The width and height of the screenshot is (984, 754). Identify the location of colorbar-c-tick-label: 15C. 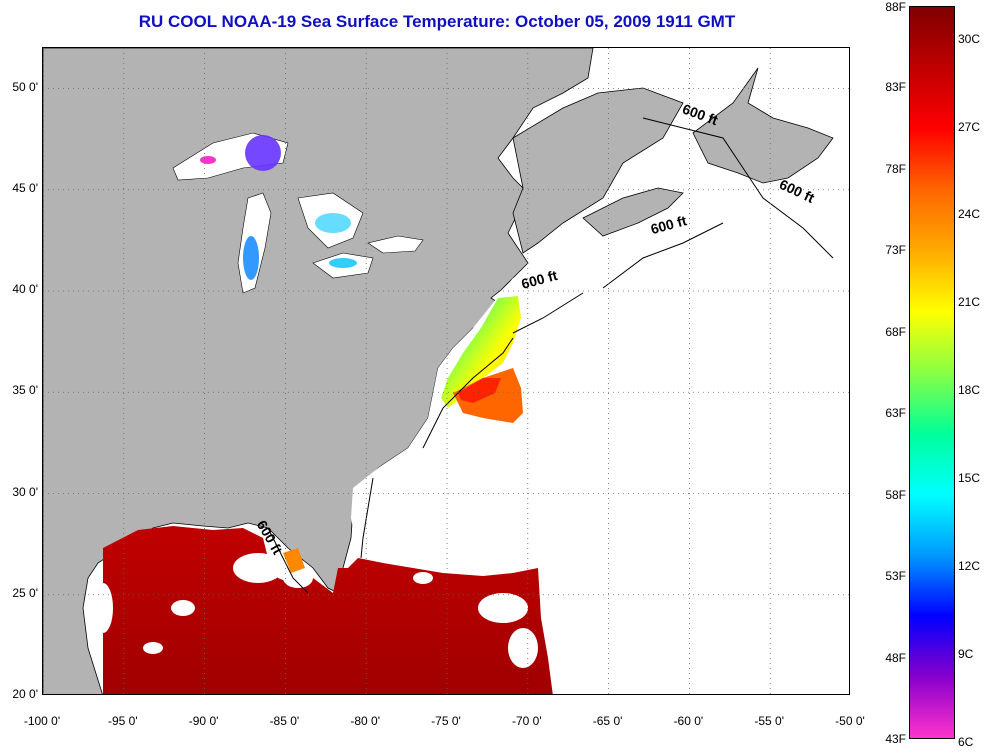
(969, 478).